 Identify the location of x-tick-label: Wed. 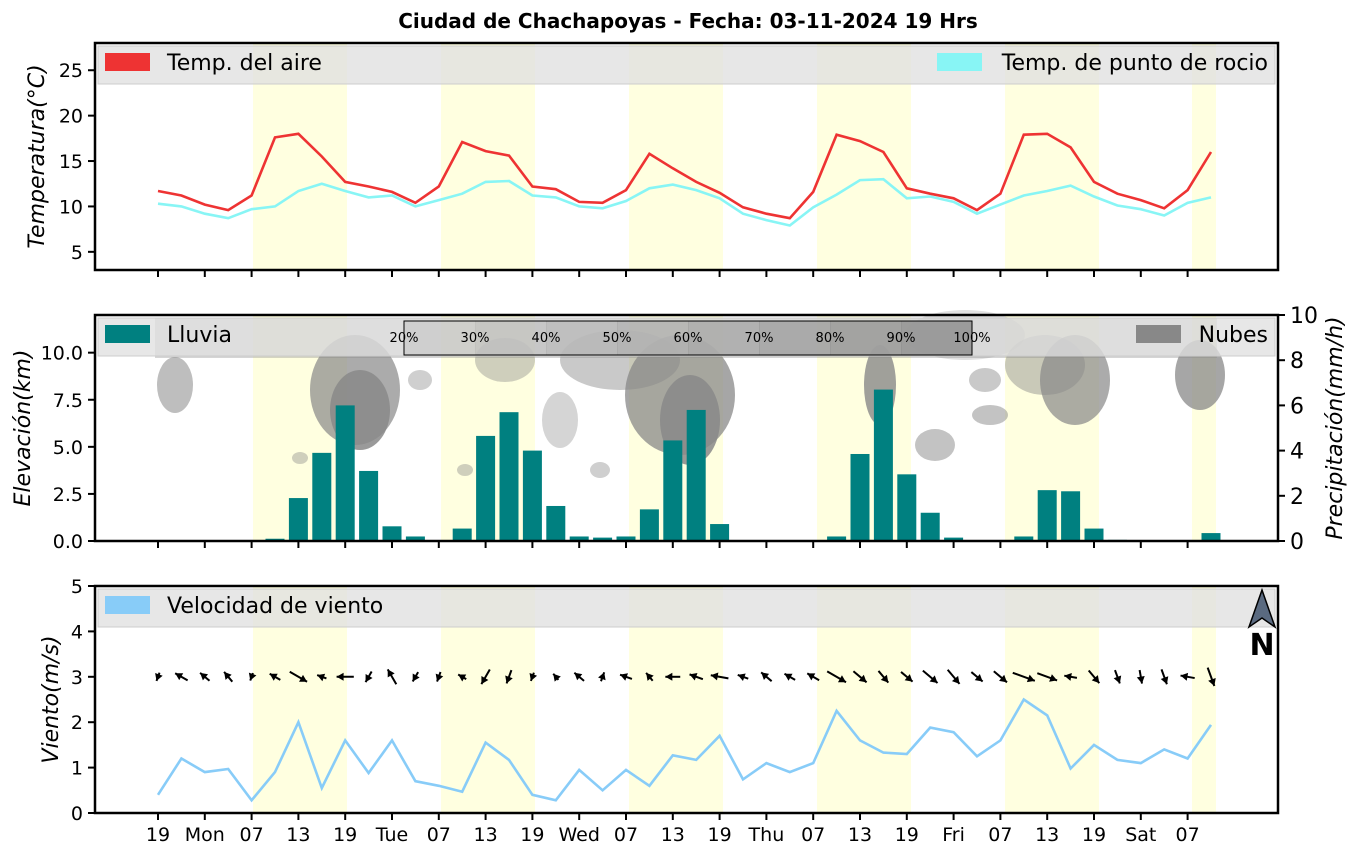
(578, 835).